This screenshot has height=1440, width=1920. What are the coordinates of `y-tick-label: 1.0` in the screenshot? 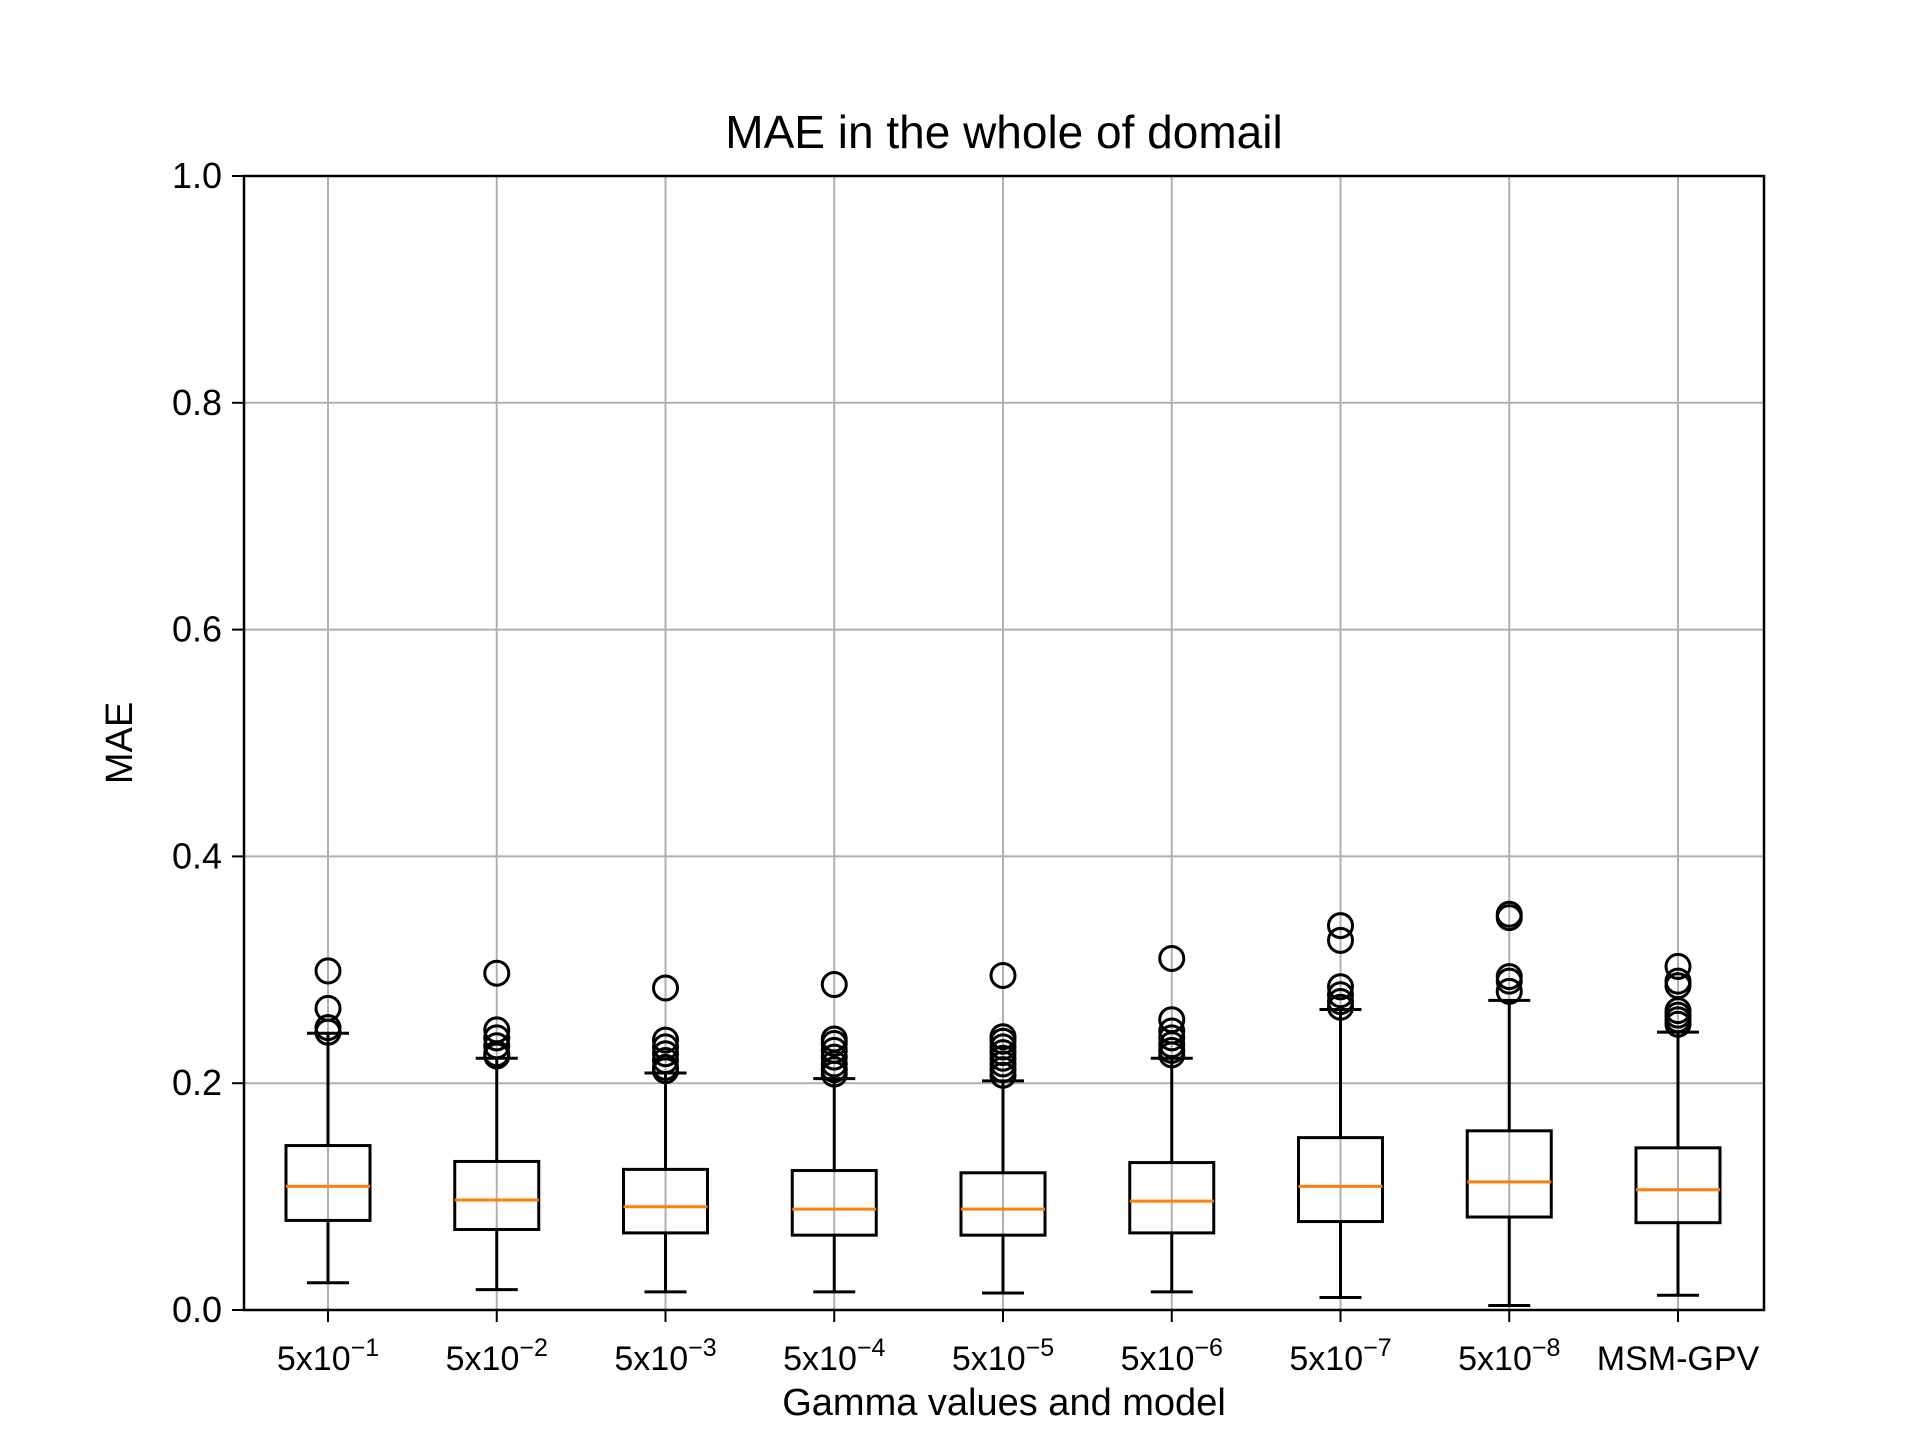 It's located at (197, 175).